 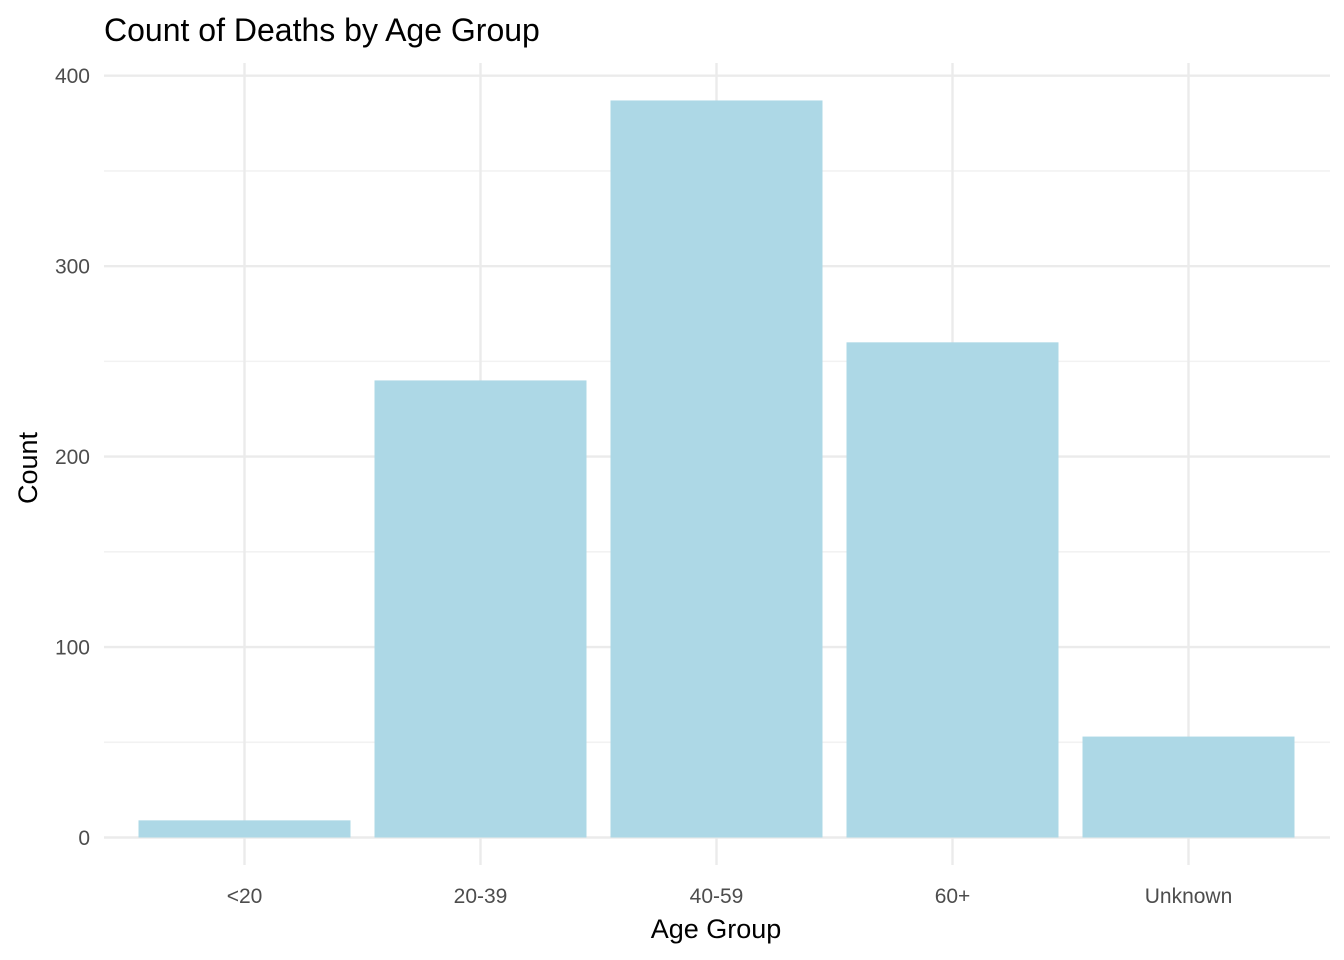 What do you see at coordinates (1189, 896) in the screenshot?
I see `x-tick-label: Unknown` at bounding box center [1189, 896].